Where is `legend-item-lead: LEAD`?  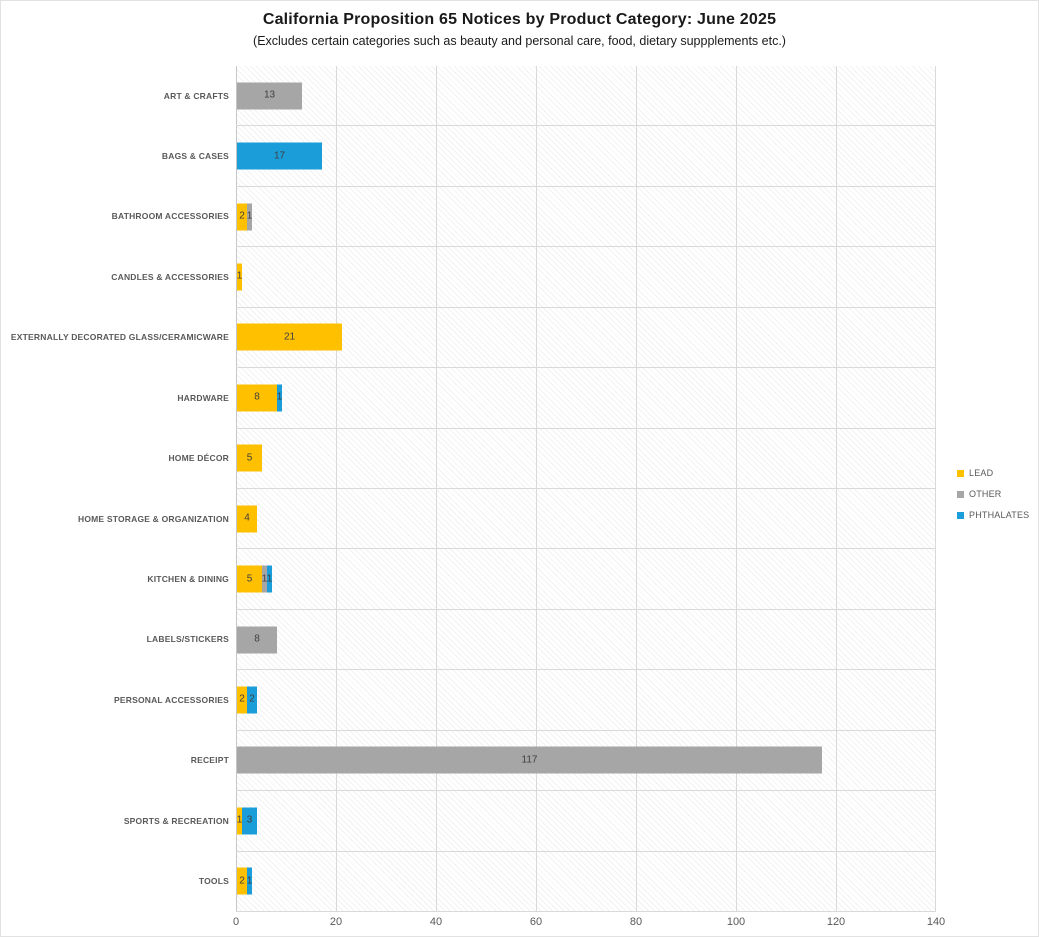 legend-item-lead: LEAD is located at coordinates (993, 473).